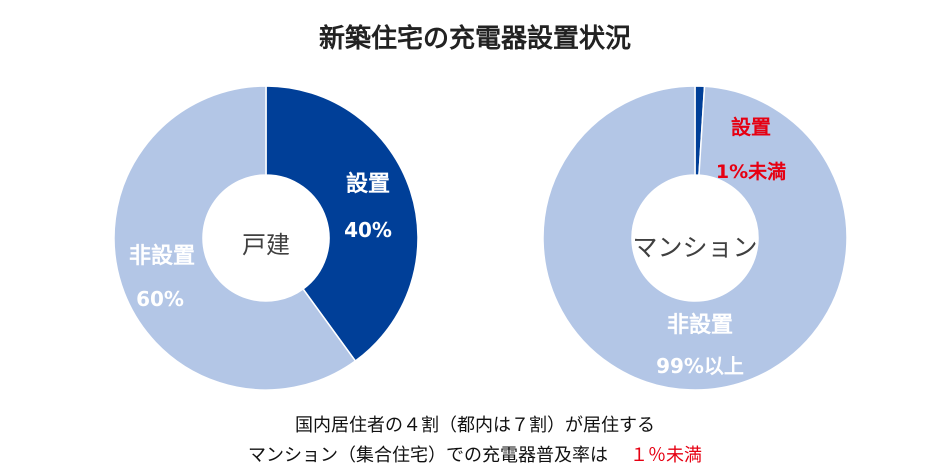 The height and width of the screenshot is (475, 950). Describe the element at coordinates (475, 425) in the screenshot. I see `caption-line-1: 国内居住者の４割（都内は７割）が居住する` at that location.